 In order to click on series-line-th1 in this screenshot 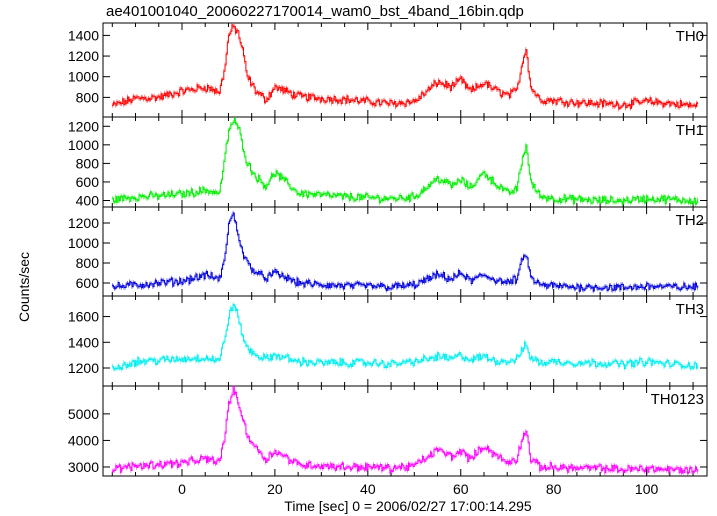, I will do `click(405, 161)`.